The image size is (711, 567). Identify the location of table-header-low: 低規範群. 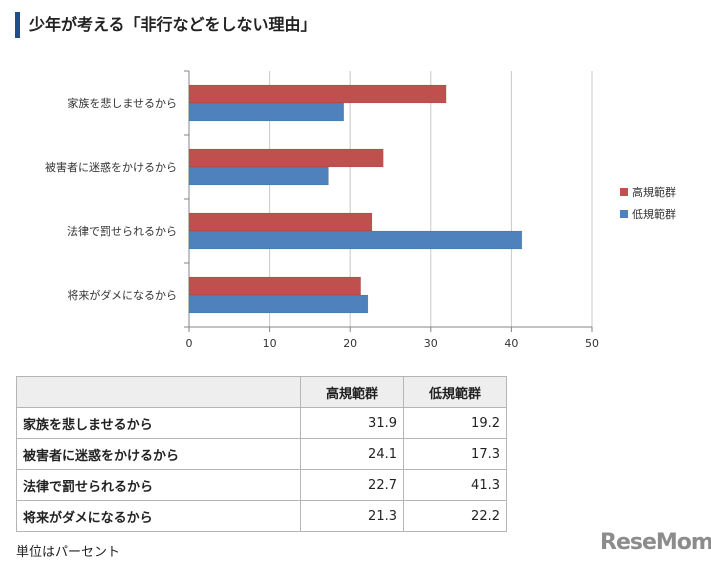
(455, 392).